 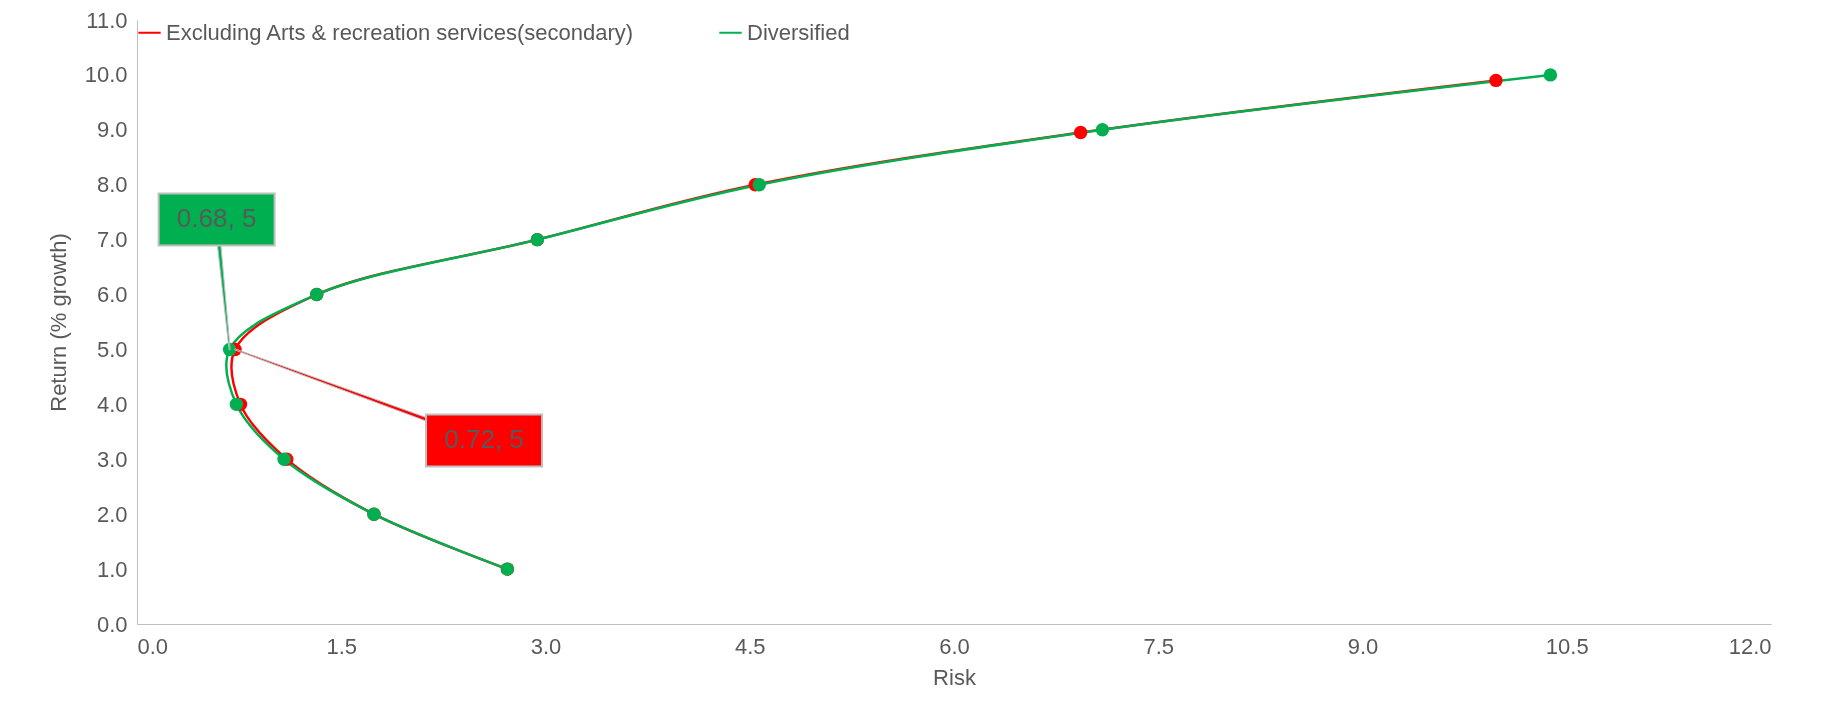 What do you see at coordinates (798, 32) in the screenshot?
I see `legend-label: Diversified` at bounding box center [798, 32].